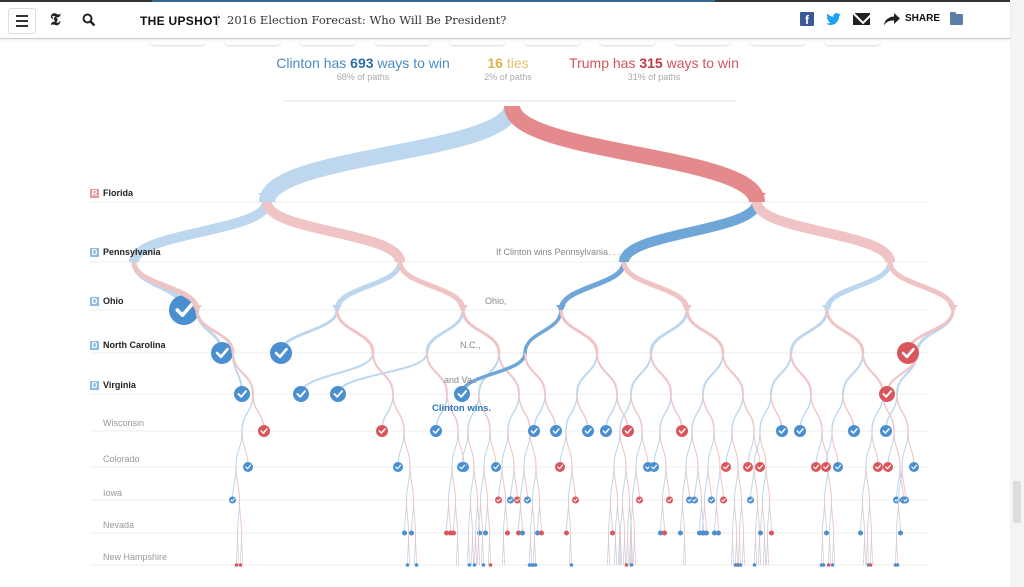  What do you see at coordinates (705, 516) in the screenshot?
I see `branch-TCTTCTCCT` at bounding box center [705, 516].